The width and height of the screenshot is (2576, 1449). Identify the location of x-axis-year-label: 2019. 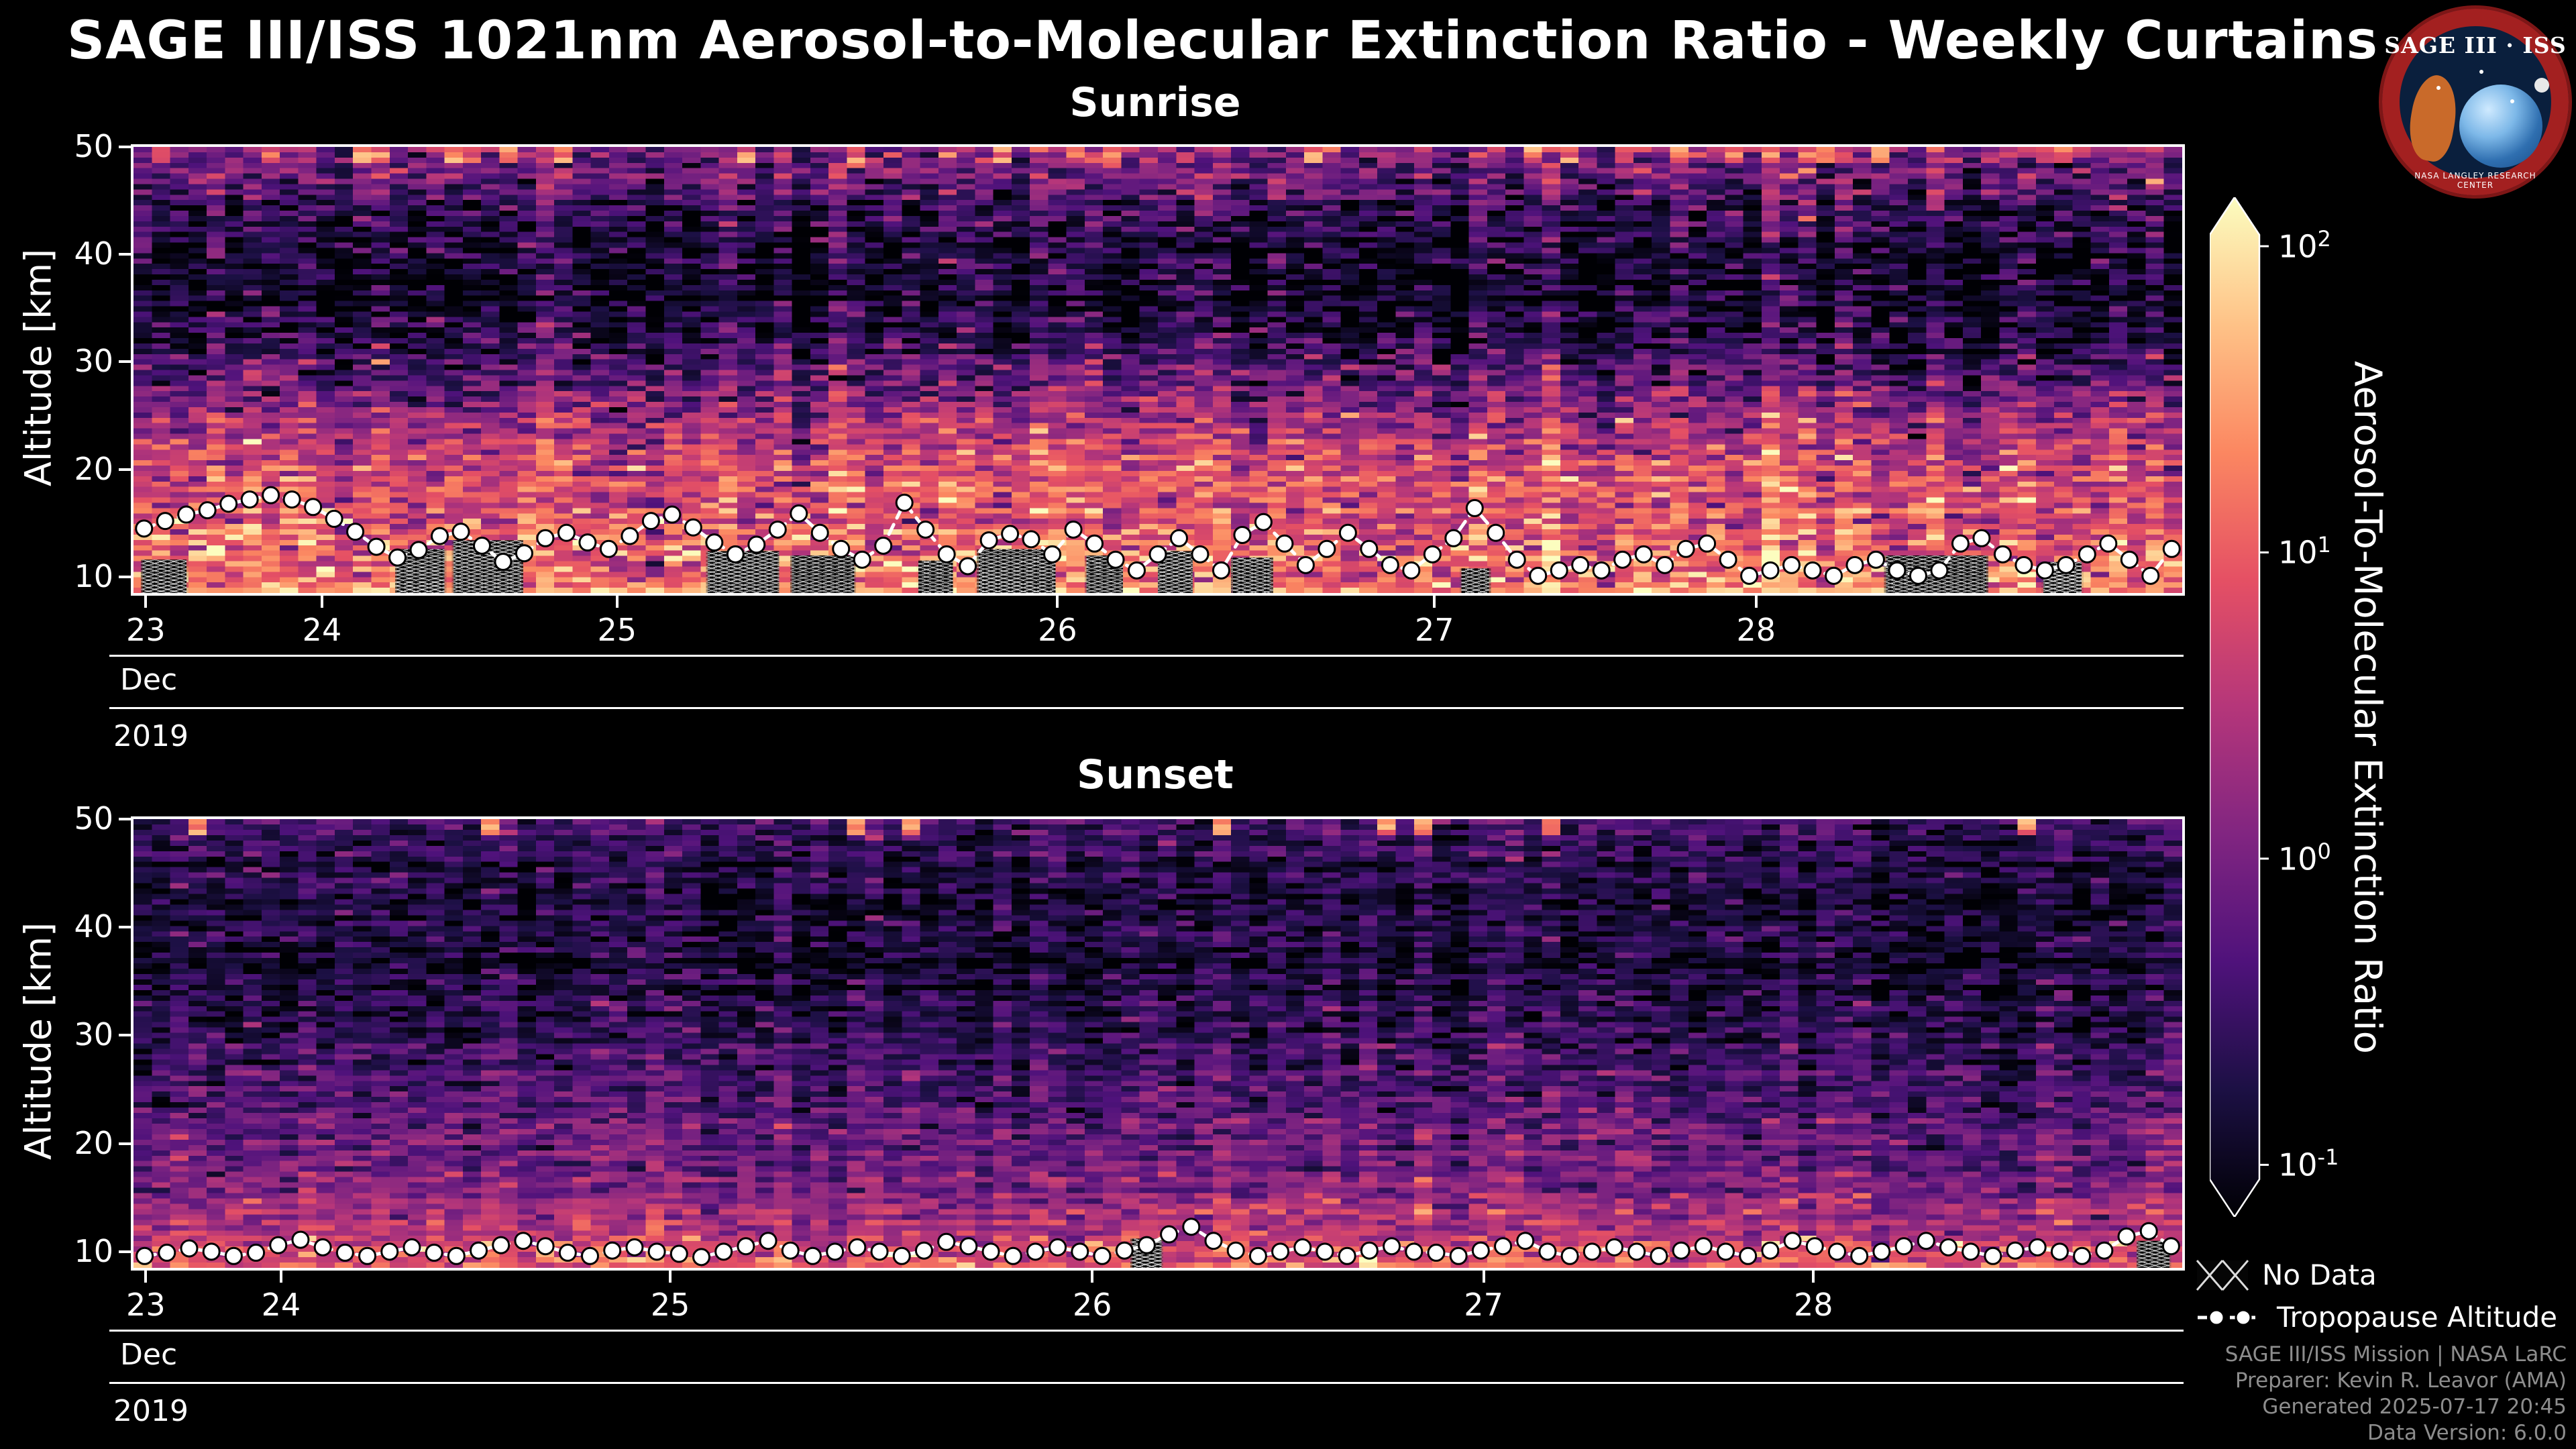
(151, 1411).